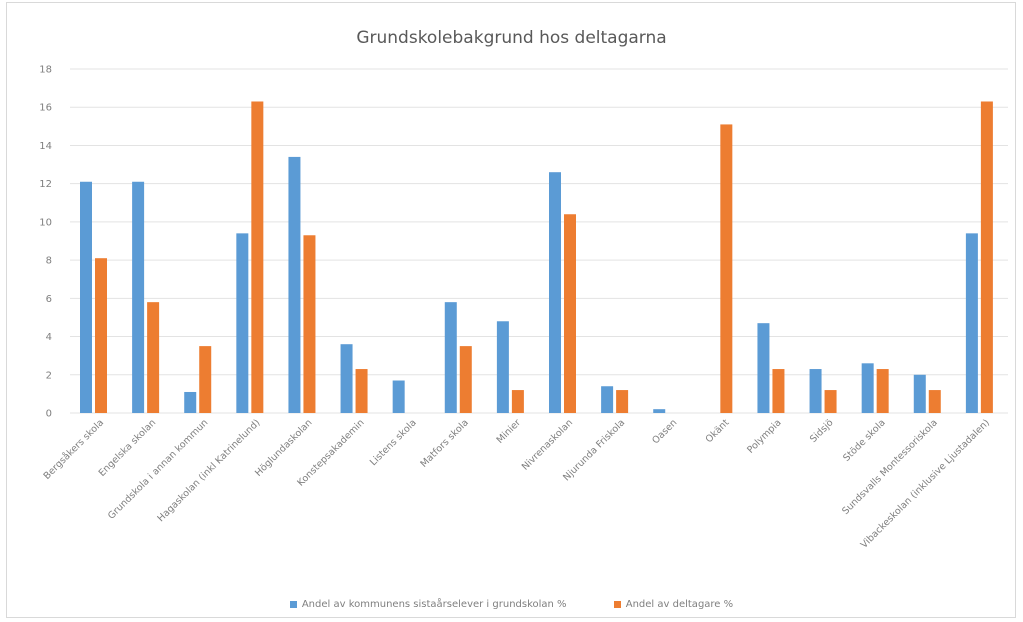 The image size is (1023, 622). I want to click on y-tick-label: 10, so click(45, 222).